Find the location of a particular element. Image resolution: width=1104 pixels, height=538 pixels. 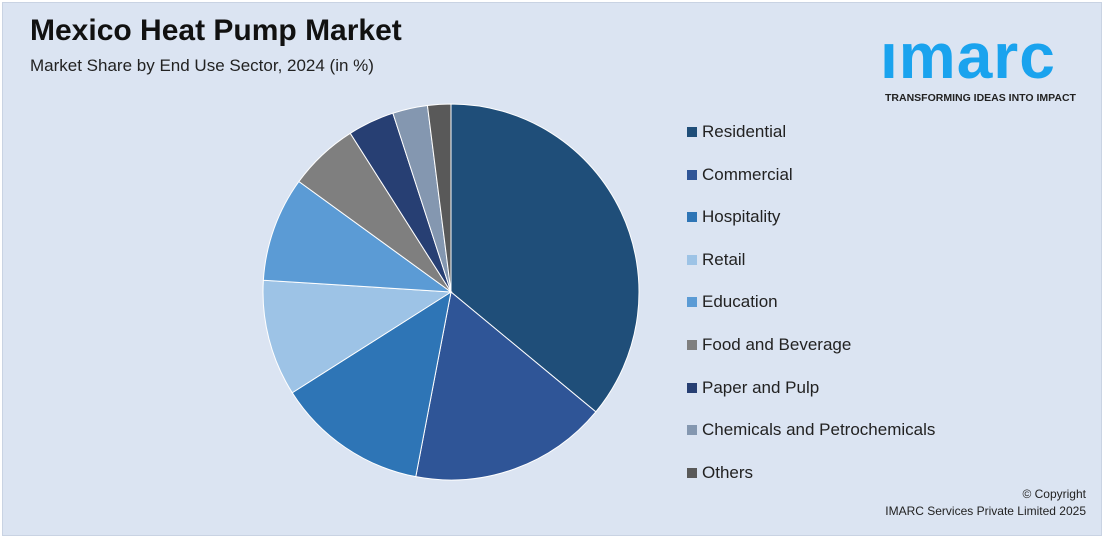

pie-slice-hospitality is located at coordinates (371, 384).